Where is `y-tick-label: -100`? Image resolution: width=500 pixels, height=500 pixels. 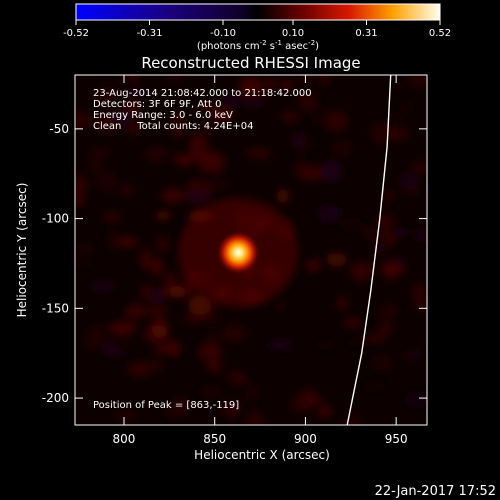 y-tick-label: -100 is located at coordinates (55, 219).